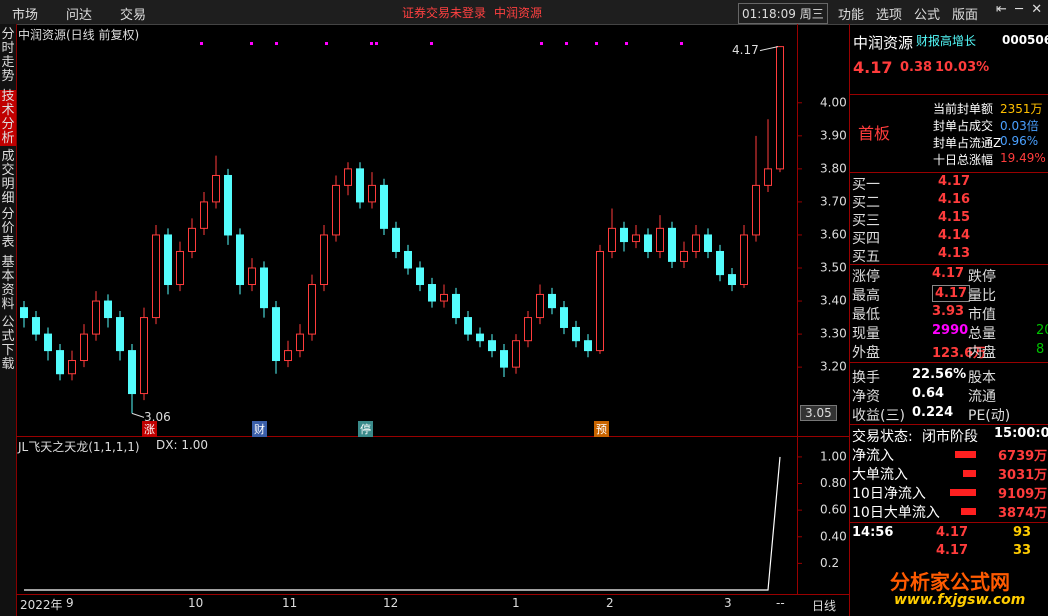  What do you see at coordinates (948, 311) in the screenshot?
I see `stat-value: 3.93` at bounding box center [948, 311].